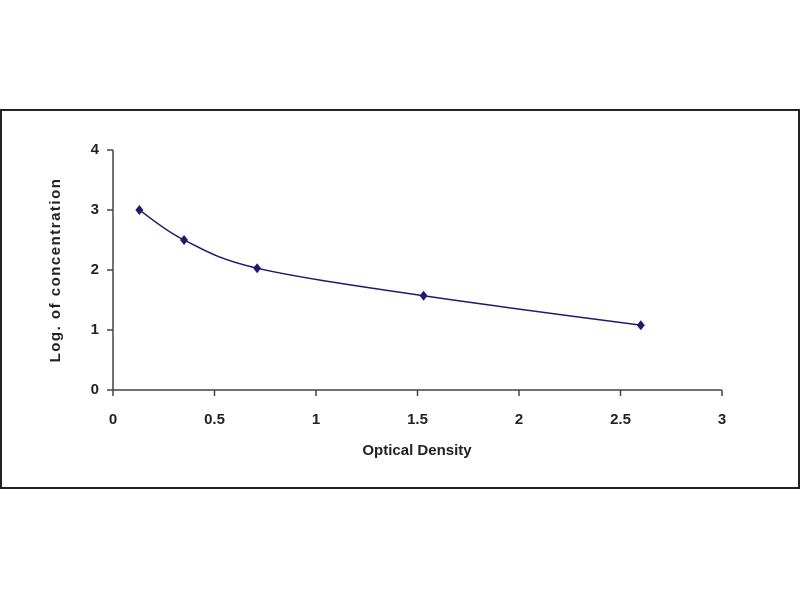 Image resolution: width=800 pixels, height=600 pixels. What do you see at coordinates (519, 419) in the screenshot?
I see `x-tick-label: 2` at bounding box center [519, 419].